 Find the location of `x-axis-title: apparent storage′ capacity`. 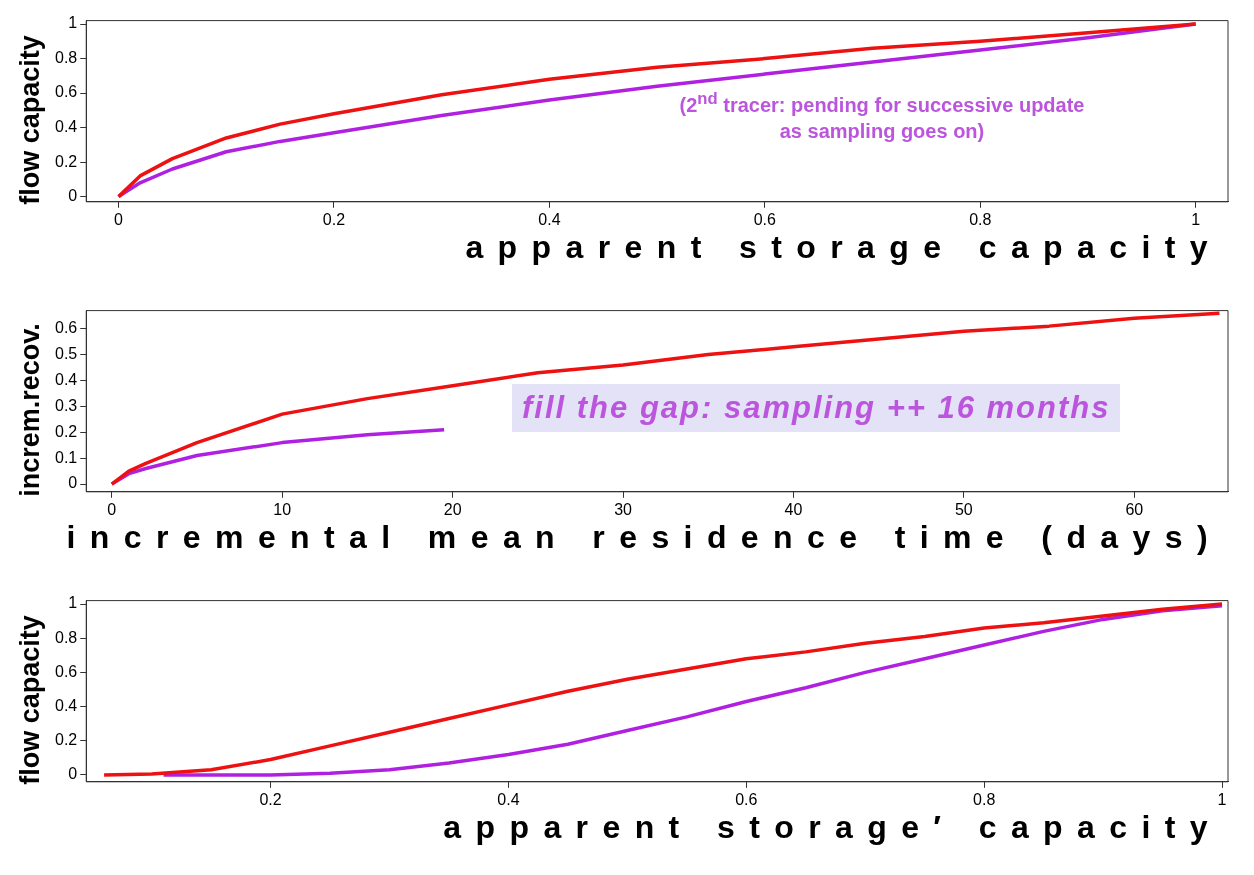

x-axis-title: apparent storage′ capacity is located at coordinates (832, 827).